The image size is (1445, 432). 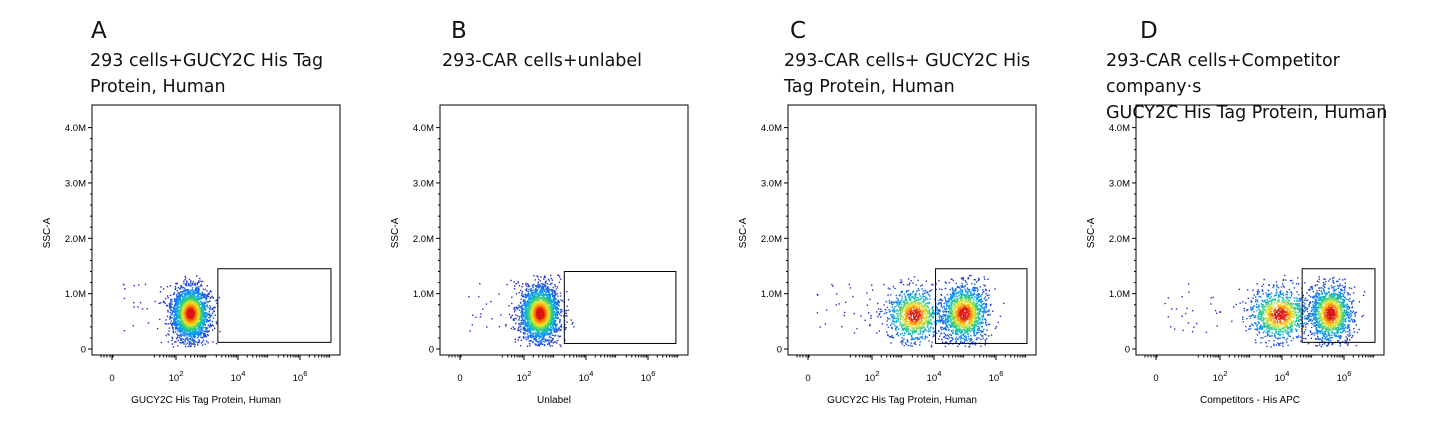 I want to click on gate-rectangle, so click(x=274, y=305).